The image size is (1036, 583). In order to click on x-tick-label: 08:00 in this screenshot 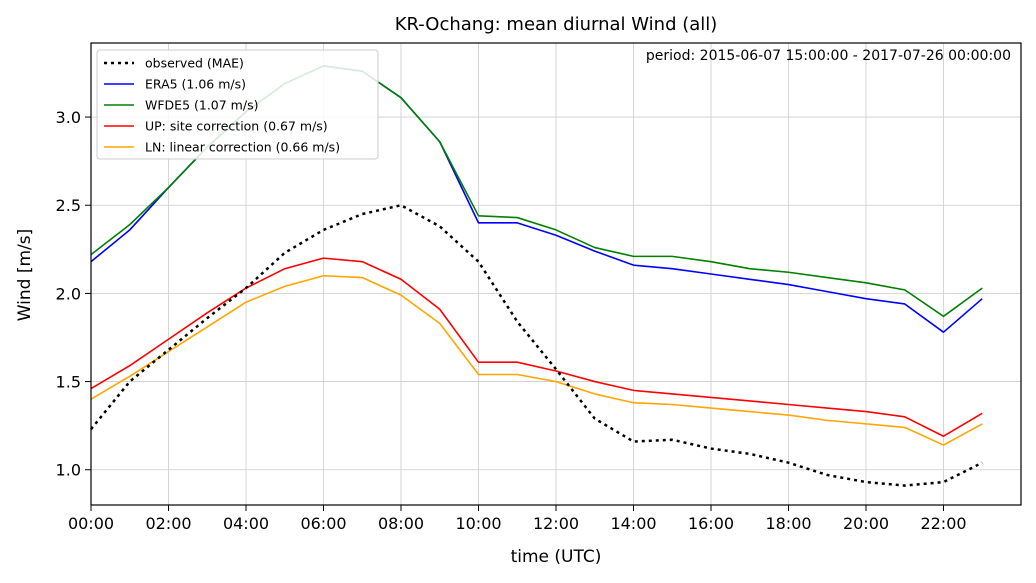, I will do `click(401, 523)`.